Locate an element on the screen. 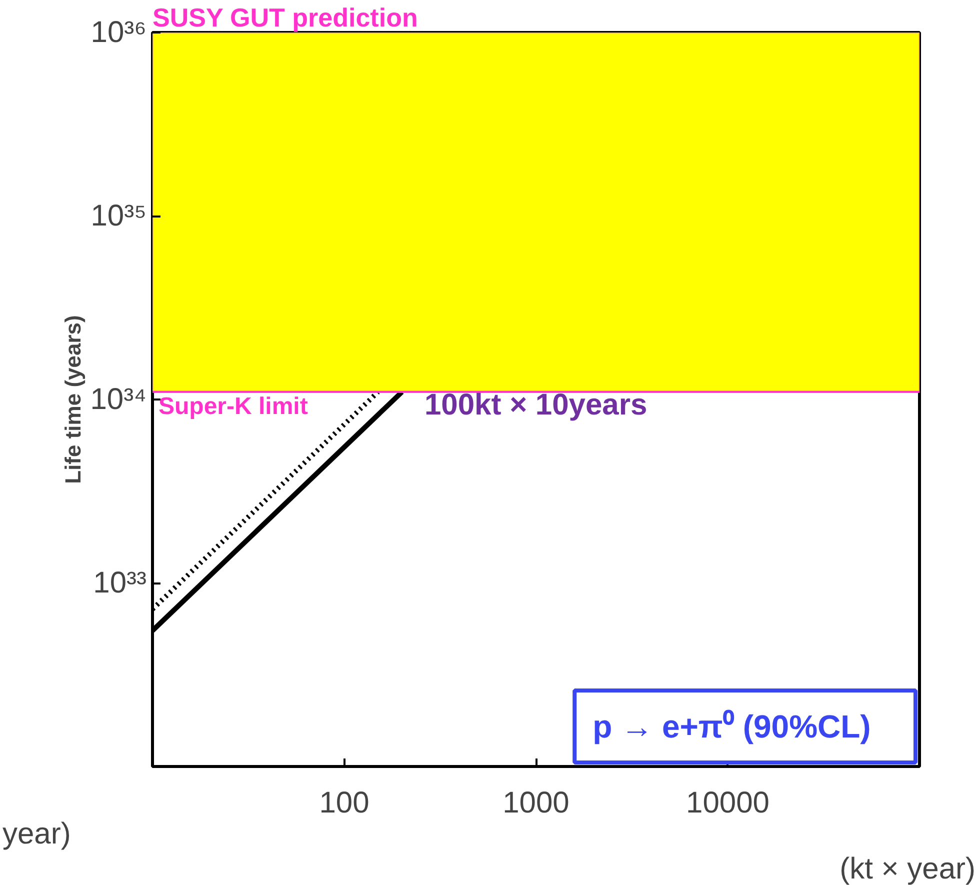 The width and height of the screenshot is (977, 885). annotation: p → e+π⁰ (90%CL) is located at coordinates (731, 726).